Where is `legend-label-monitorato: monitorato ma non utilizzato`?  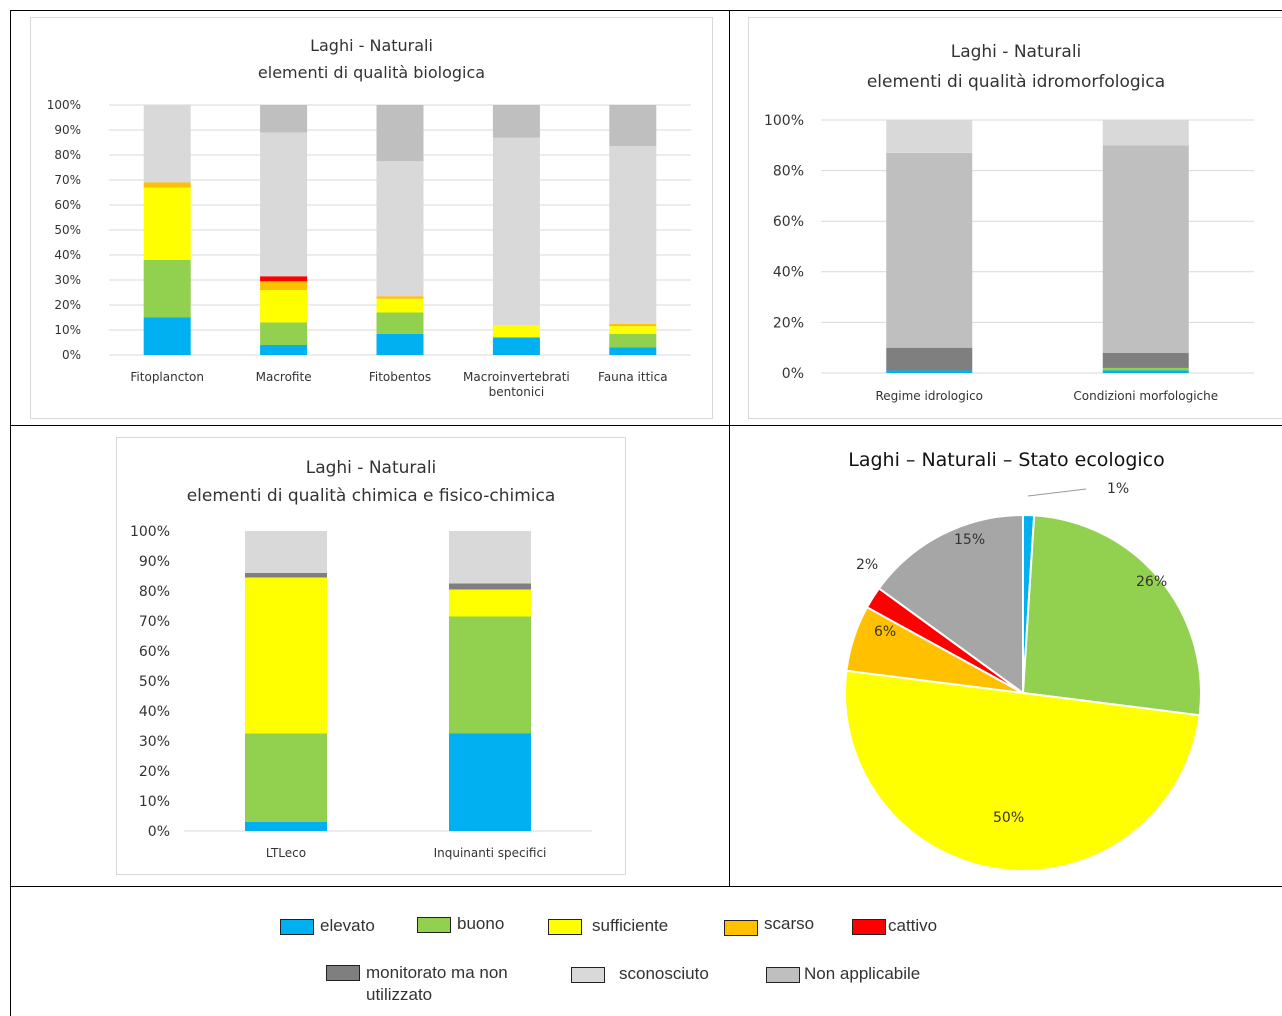
legend-label-monitorato: monitorato ma non utilizzato is located at coordinates (437, 983).